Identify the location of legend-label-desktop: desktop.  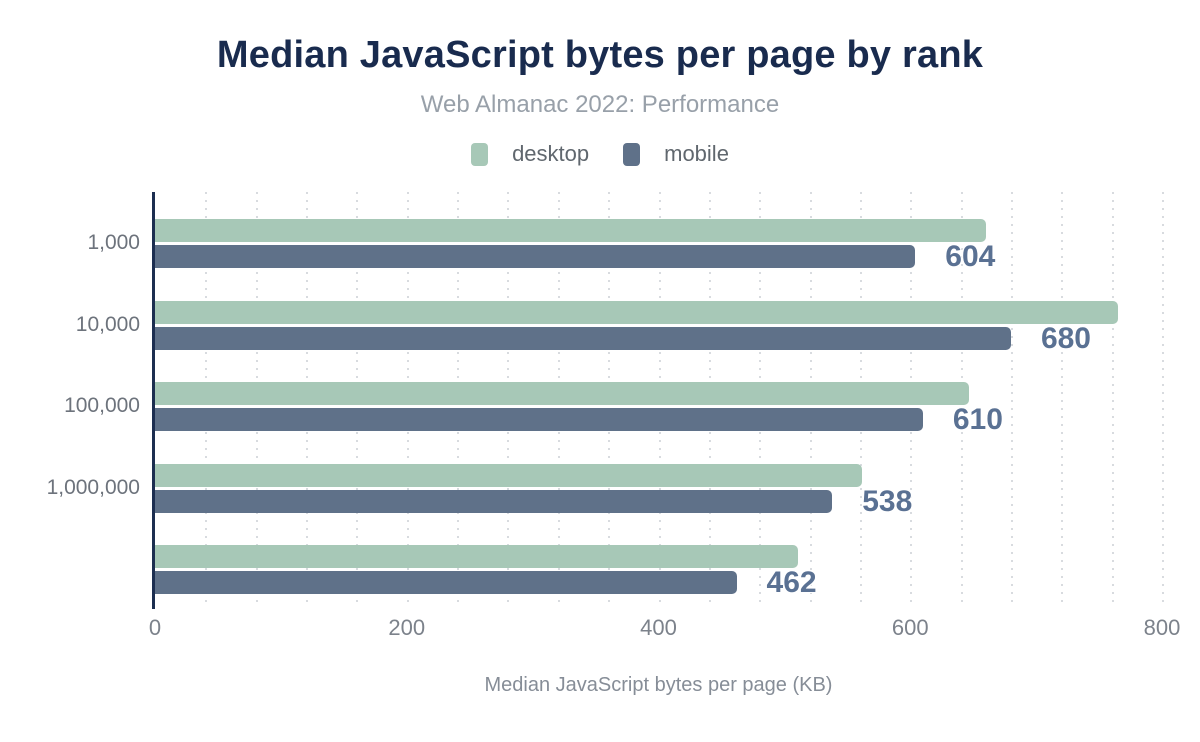
(551, 153).